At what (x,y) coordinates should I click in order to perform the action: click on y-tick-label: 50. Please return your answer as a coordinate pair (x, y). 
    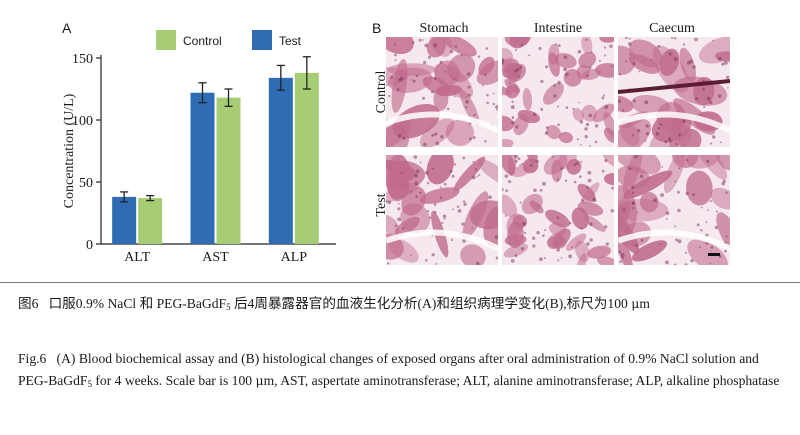
    Looking at the image, I should click on (86, 183).